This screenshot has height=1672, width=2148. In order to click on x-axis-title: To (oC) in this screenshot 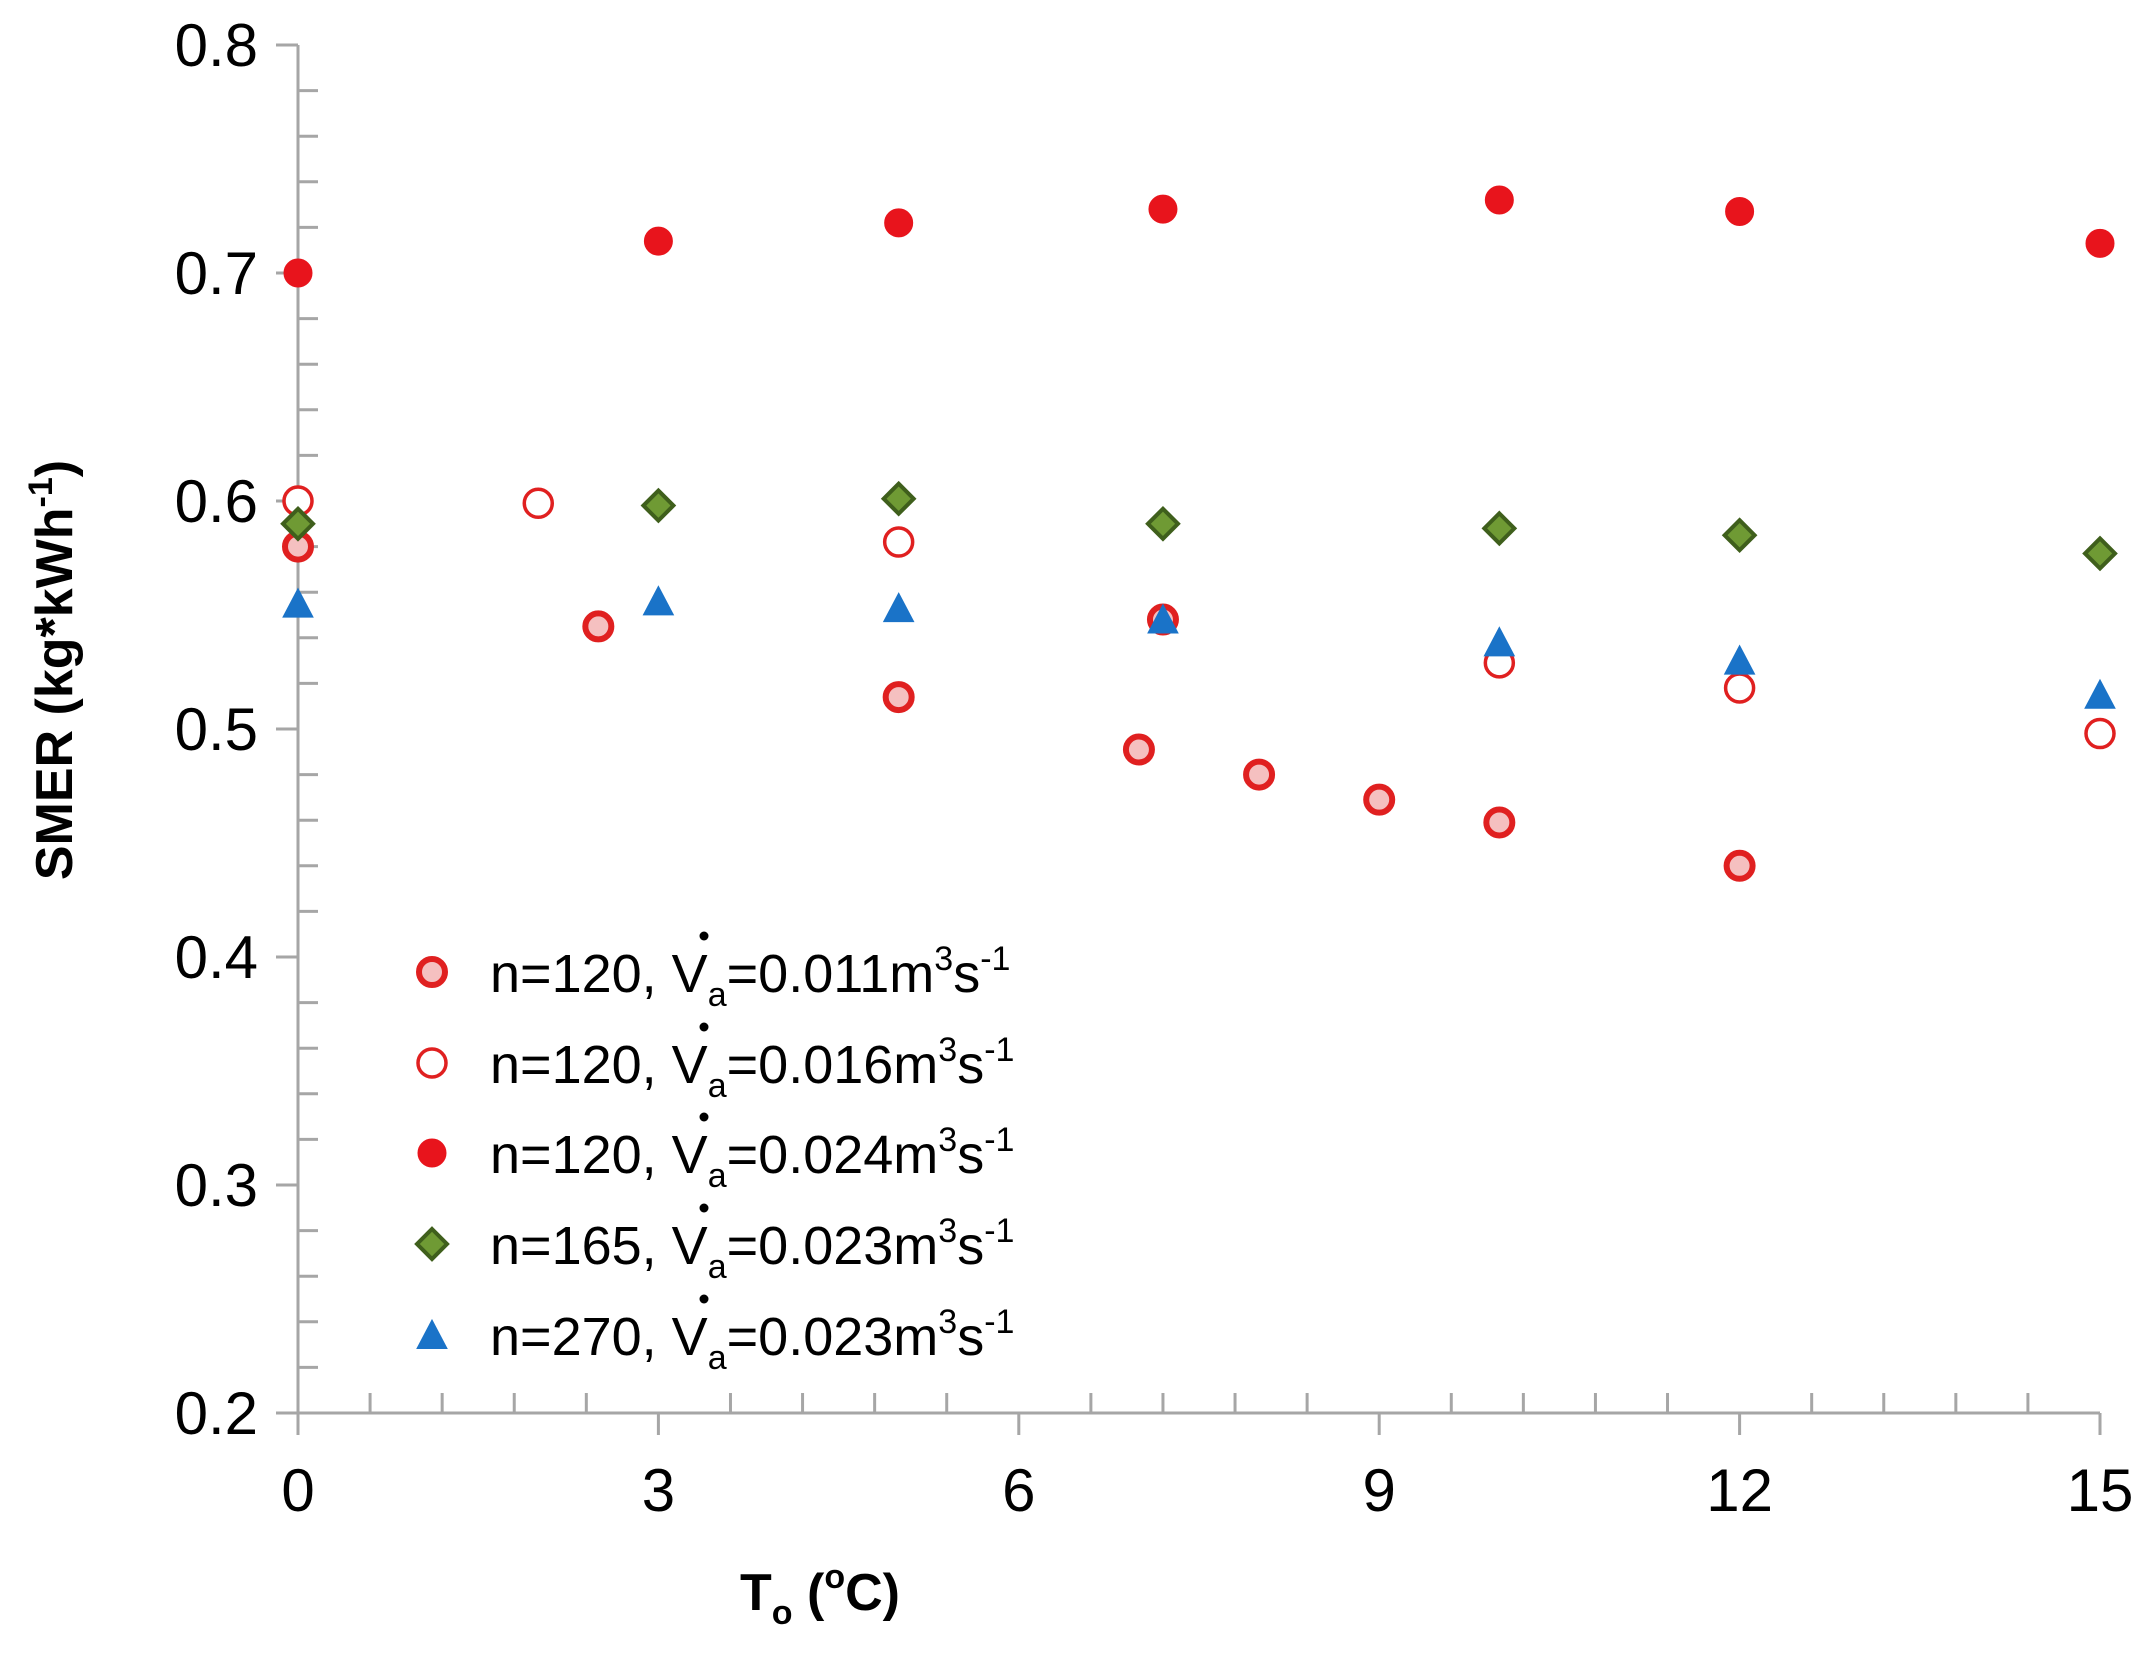, I will do `click(820, 1595)`.